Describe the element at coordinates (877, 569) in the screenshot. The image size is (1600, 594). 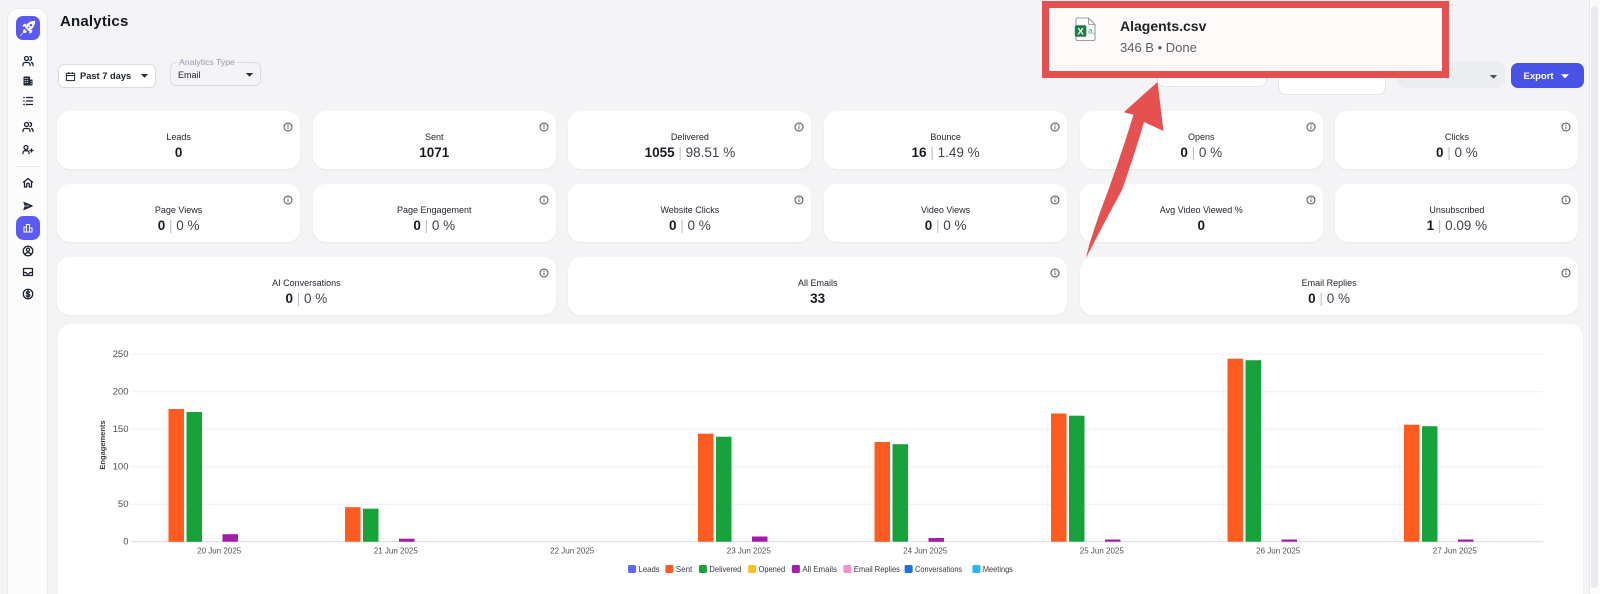
I see `svg-text: Email Replies` at that location.